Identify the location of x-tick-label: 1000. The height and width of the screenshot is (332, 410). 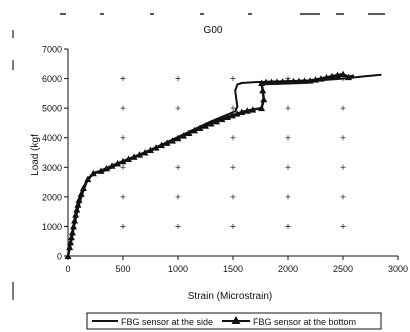
(178, 269).